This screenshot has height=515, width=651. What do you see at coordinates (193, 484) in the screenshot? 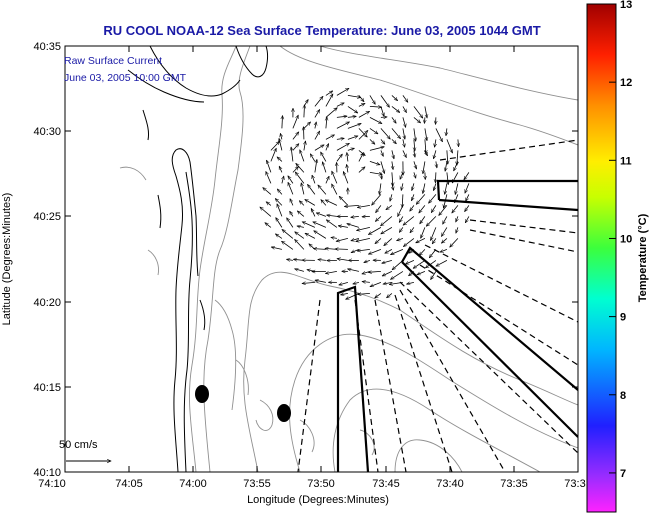
I see `x-tick-label: 74:00` at bounding box center [193, 484].